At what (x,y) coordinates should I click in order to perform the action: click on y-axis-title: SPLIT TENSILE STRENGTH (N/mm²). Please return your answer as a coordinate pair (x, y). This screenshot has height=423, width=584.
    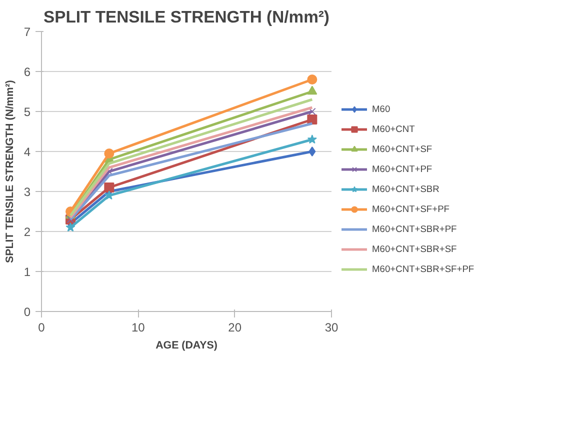
    Looking at the image, I should click on (10, 171).